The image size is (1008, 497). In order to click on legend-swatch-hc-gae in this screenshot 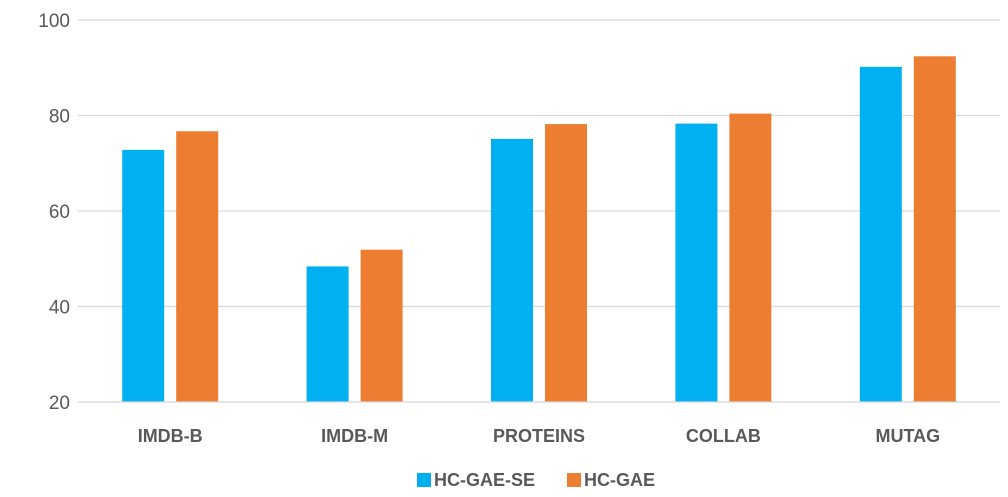, I will do `click(574, 480)`.